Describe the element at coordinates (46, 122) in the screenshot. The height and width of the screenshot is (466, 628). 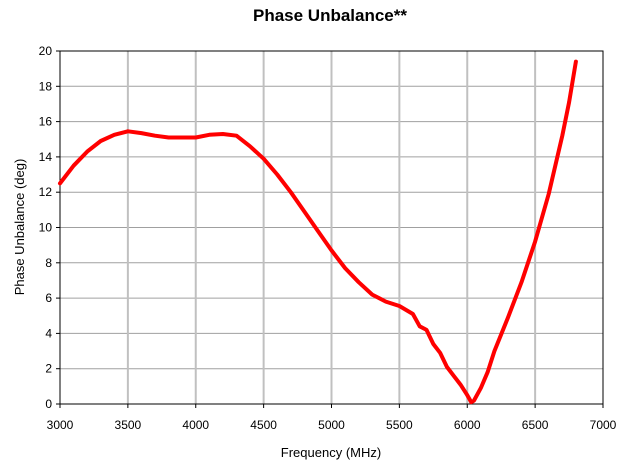
I see `y-tick-label: 16` at that location.